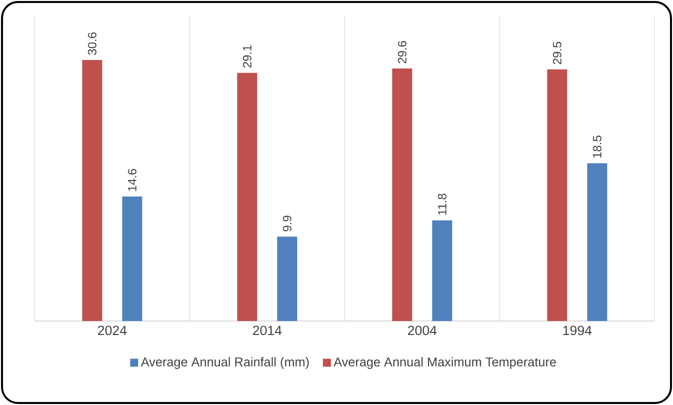 Image resolution: width=673 pixels, height=405 pixels. What do you see at coordinates (92, 43) in the screenshot?
I see `data-label: 30.6` at bounding box center [92, 43].